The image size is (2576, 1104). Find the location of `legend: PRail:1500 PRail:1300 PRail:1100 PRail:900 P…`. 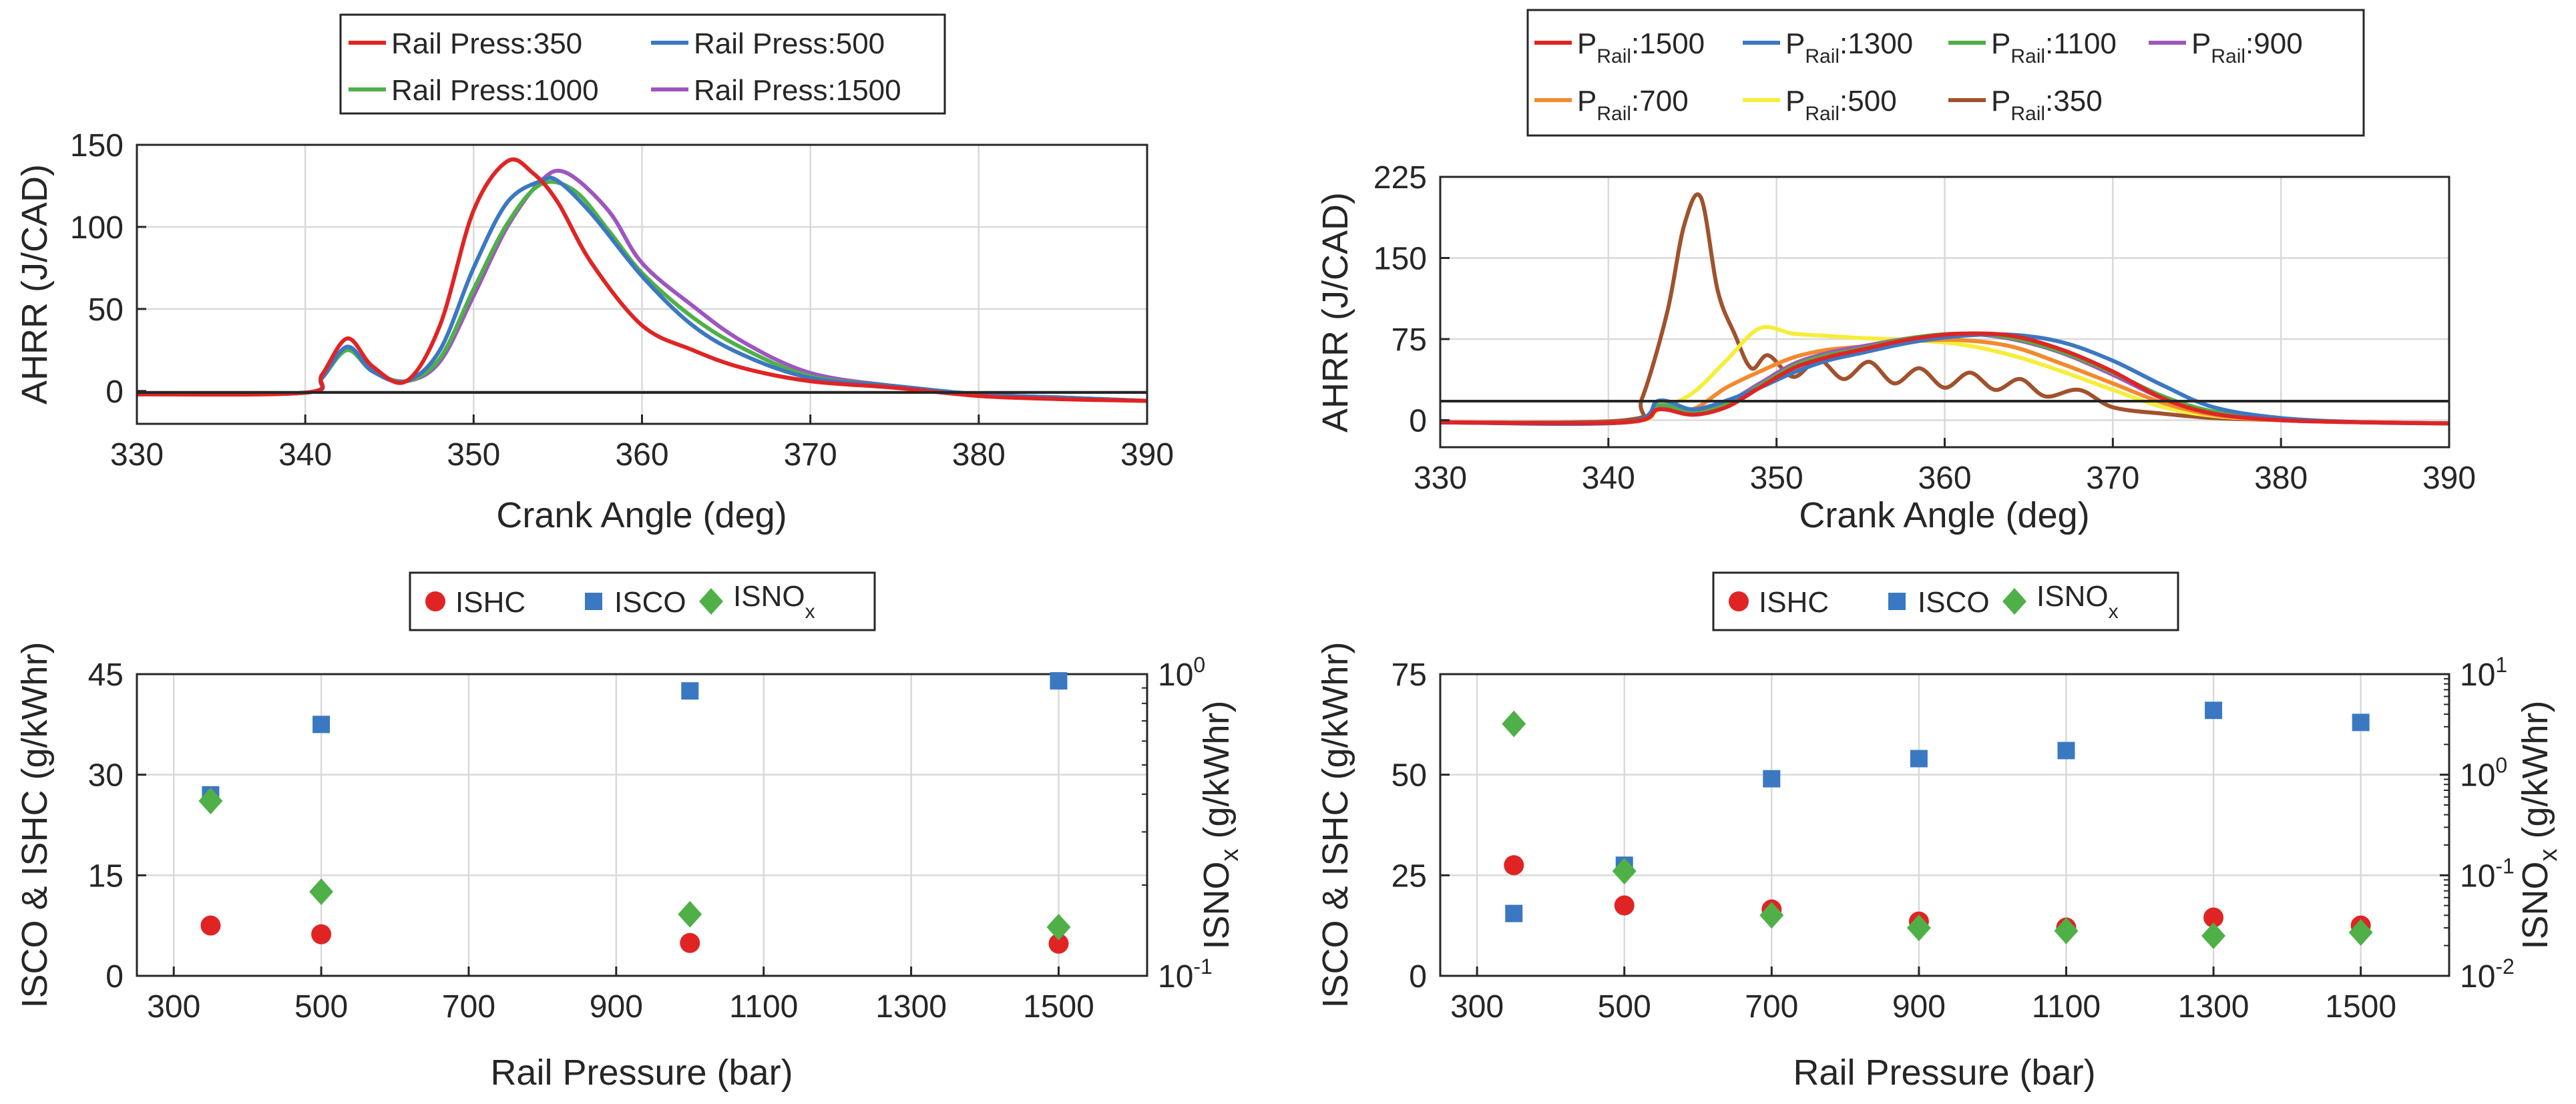

legend: PRail:1500 PRail:1300 PRail:1100 PRail:900 P… is located at coordinates (1945, 73).